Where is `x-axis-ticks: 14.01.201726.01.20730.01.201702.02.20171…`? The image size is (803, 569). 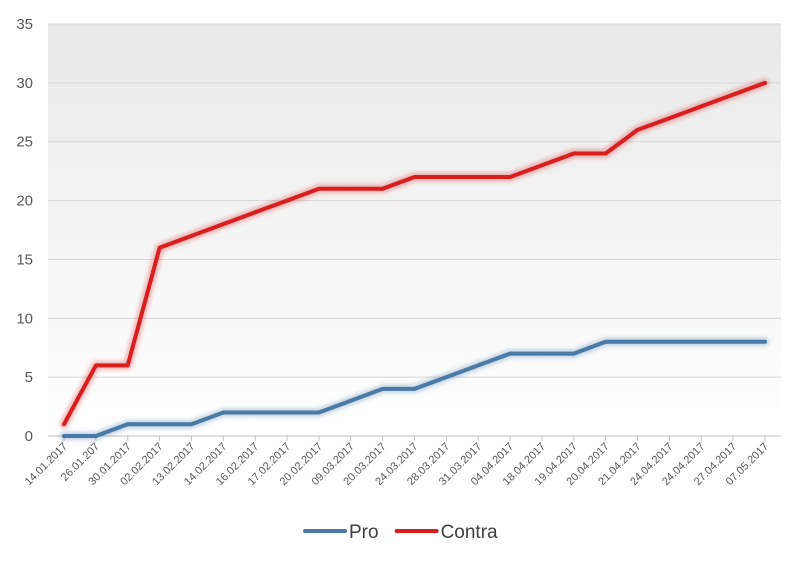
x-axis-ticks: 14.01.201726.01.20730.01.201702.02.20171… is located at coordinates (397, 462).